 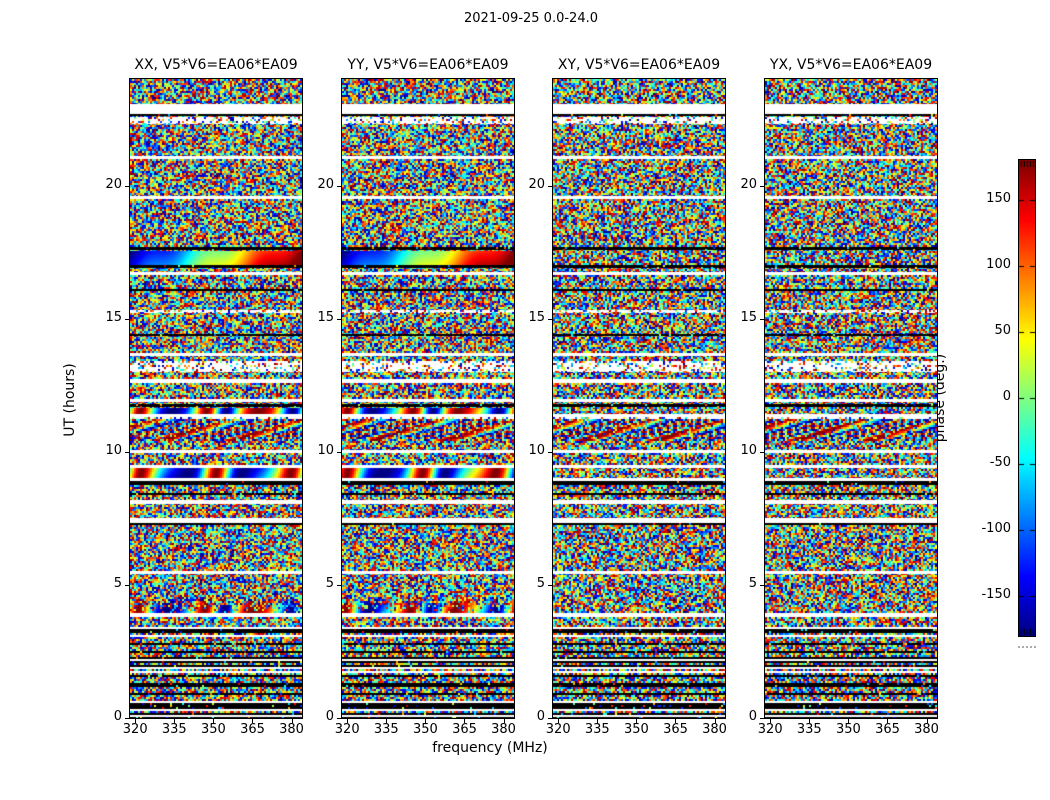 I want to click on panel-title-yy: YY, V5*V6=EA06*EA09, so click(x=428, y=65).